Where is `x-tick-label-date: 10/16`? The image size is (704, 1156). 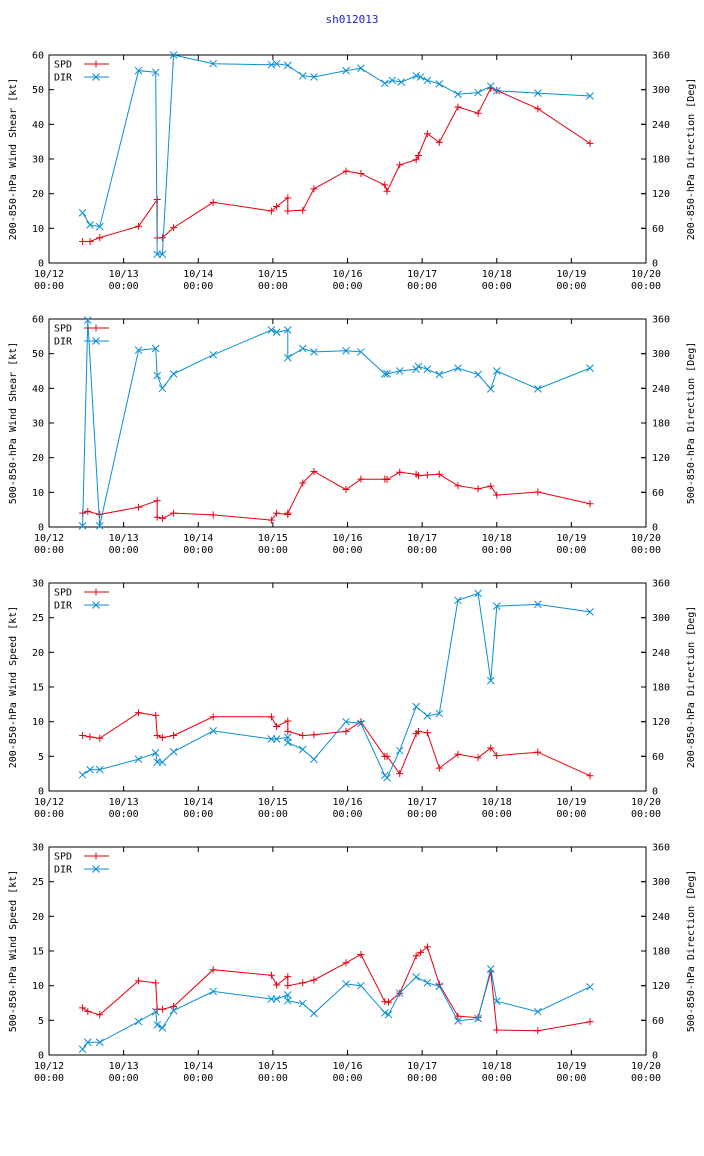 x-tick-label-date: 10/16 is located at coordinates (347, 1066).